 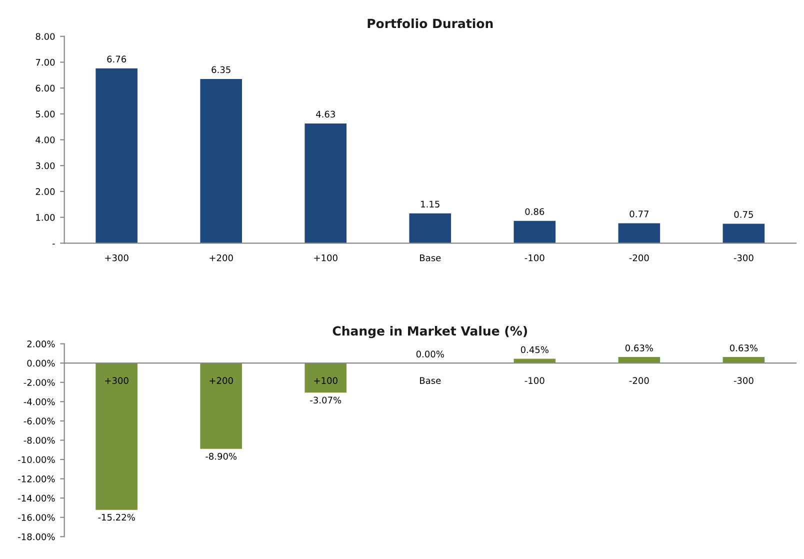 I want to click on y-tick-label: 3.00, so click(x=45, y=166).